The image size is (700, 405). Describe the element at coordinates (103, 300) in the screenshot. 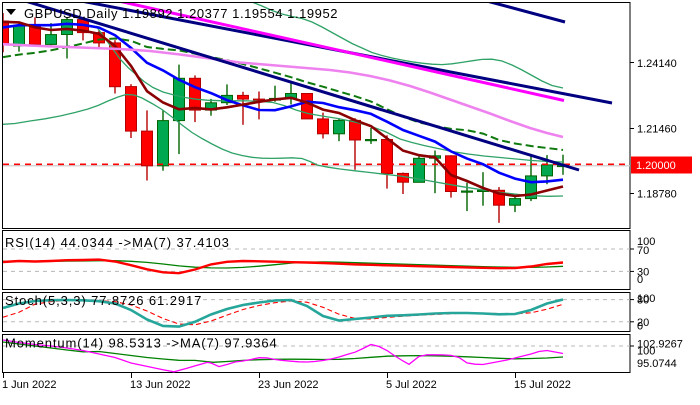

I see `svg-text: Stoch(5,3,3) 77.8726 61.2917` at that location.